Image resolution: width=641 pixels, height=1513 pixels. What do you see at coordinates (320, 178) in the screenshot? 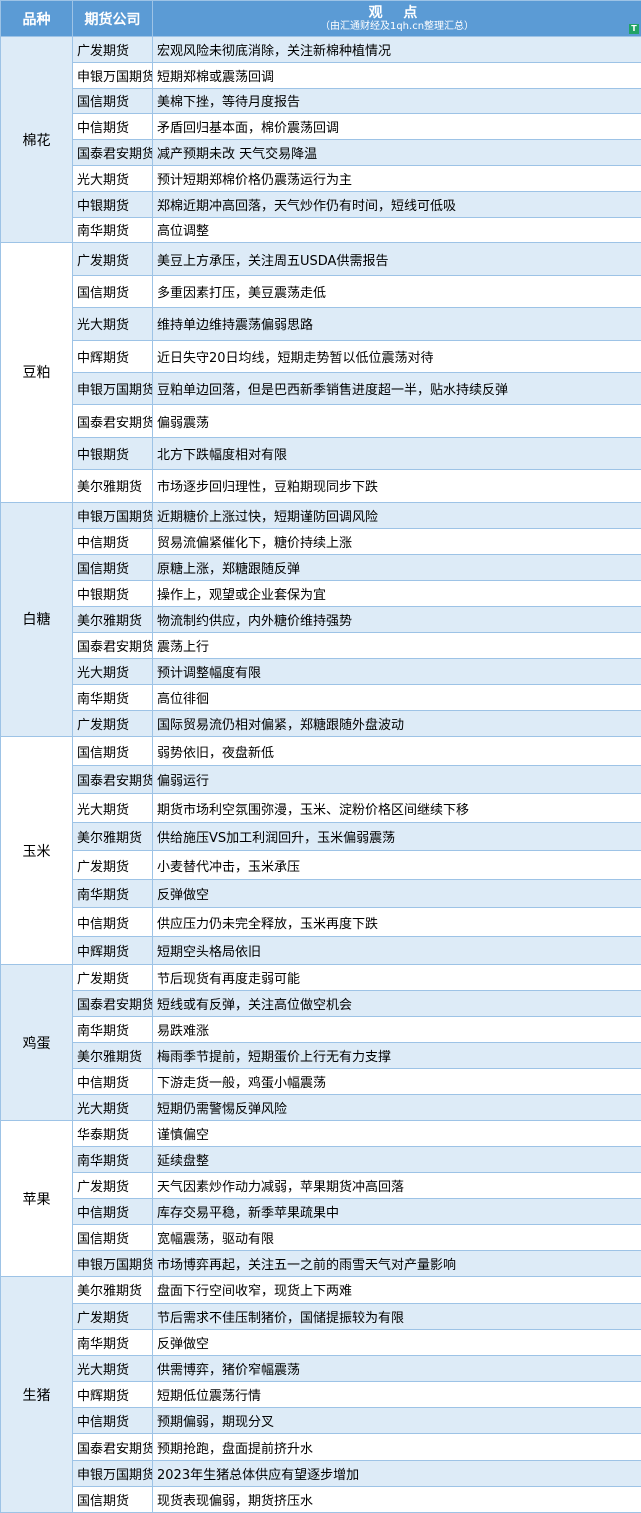
I see `table-row: 光大期货 预计短期郑棉价格仍震荡运行为主` at bounding box center [320, 178].